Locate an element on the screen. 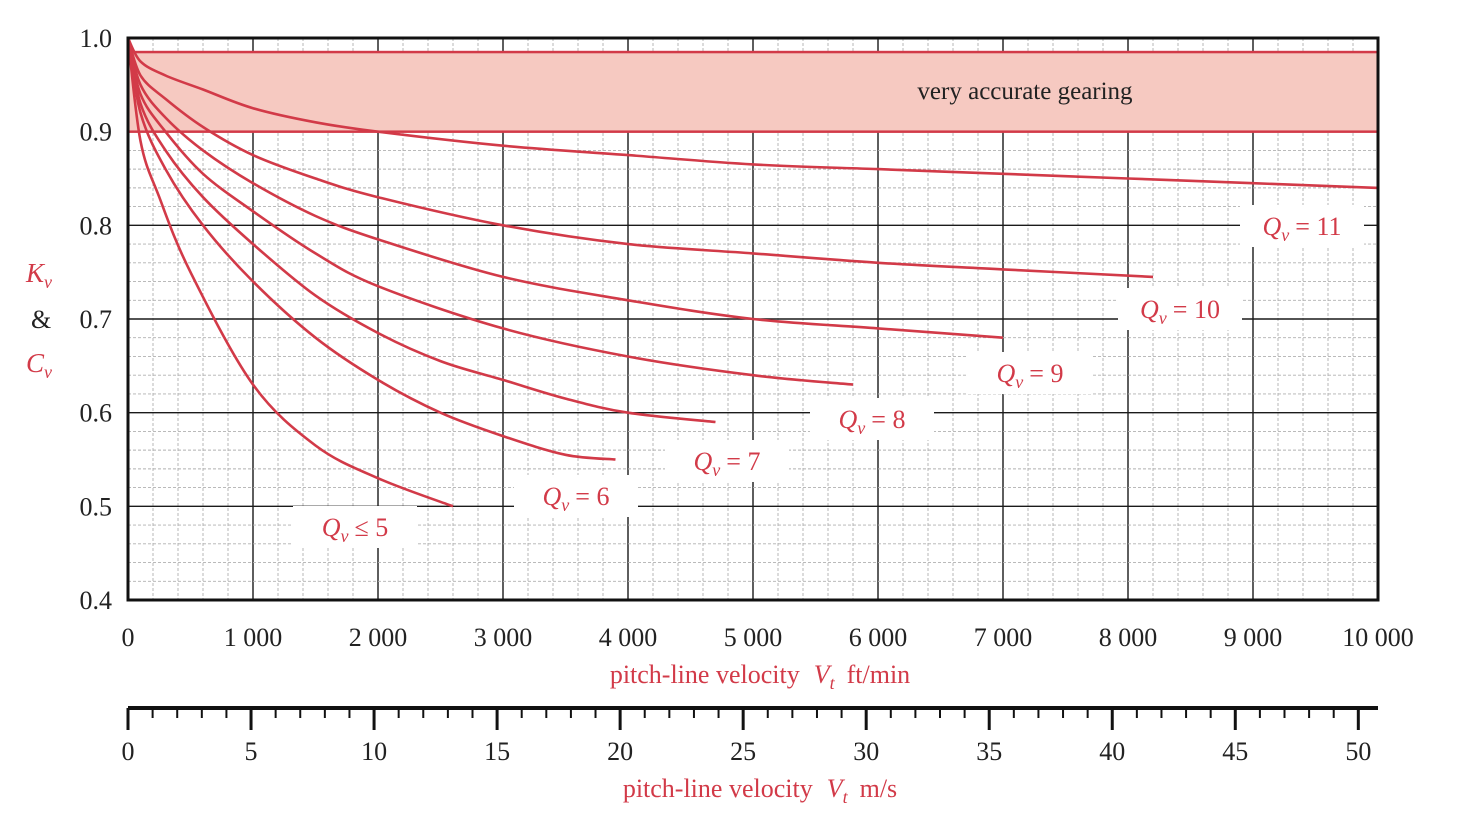 This screenshot has width=1461, height=816. accurate-gearing-band-area is located at coordinates (753, 91).